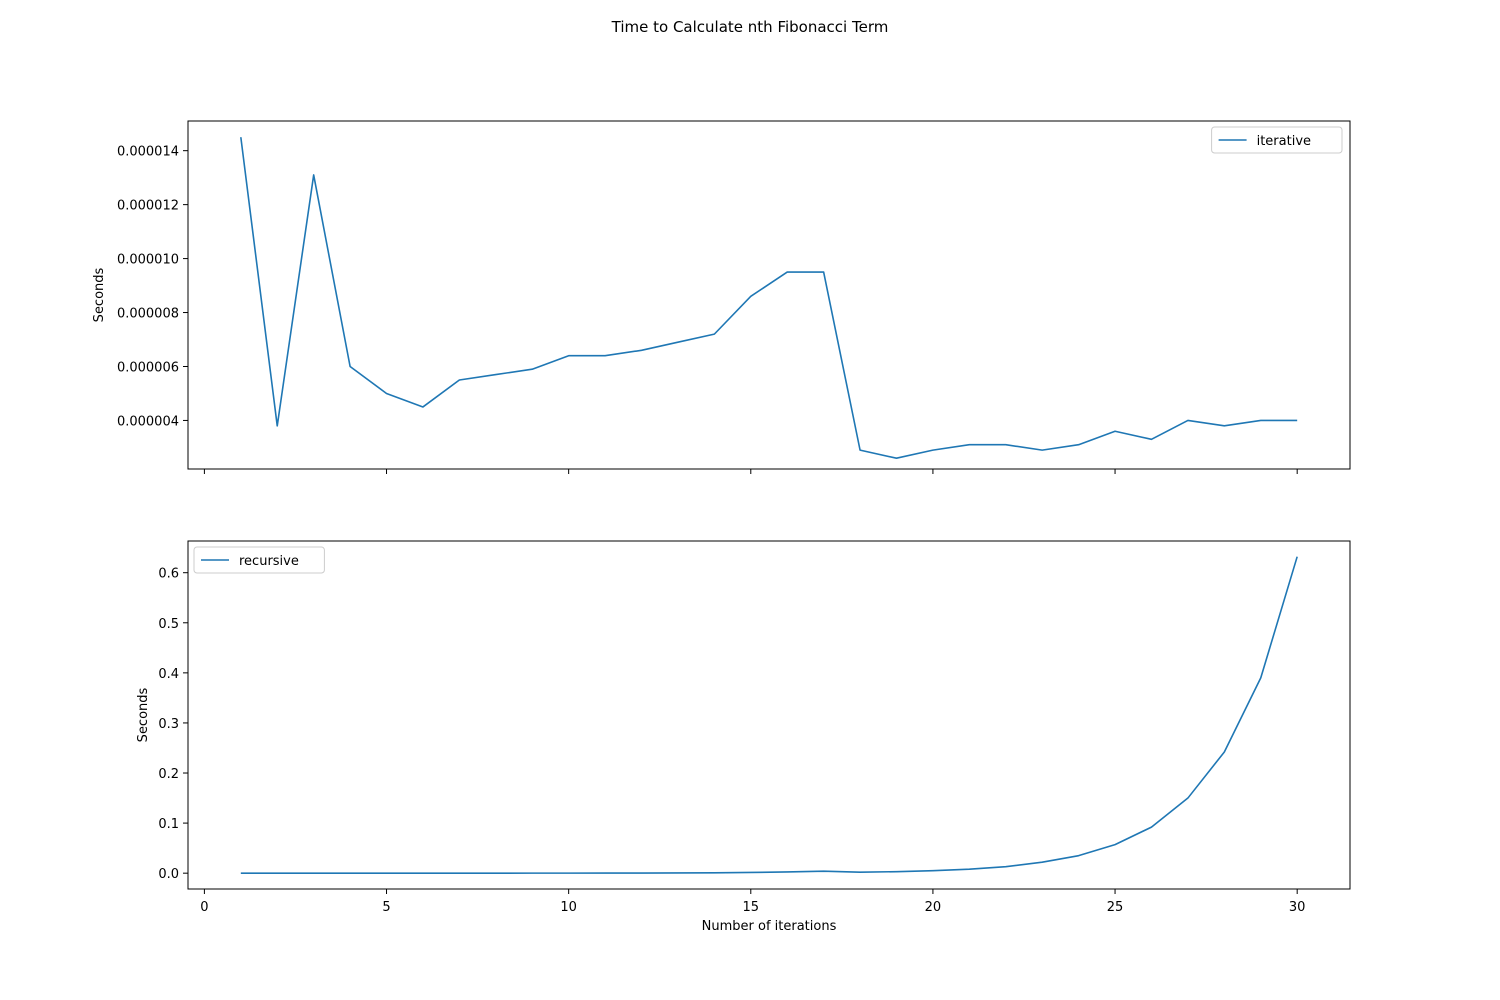 This screenshot has width=1500, height=1000. I want to click on y-tick-label: 0.0, so click(168, 874).